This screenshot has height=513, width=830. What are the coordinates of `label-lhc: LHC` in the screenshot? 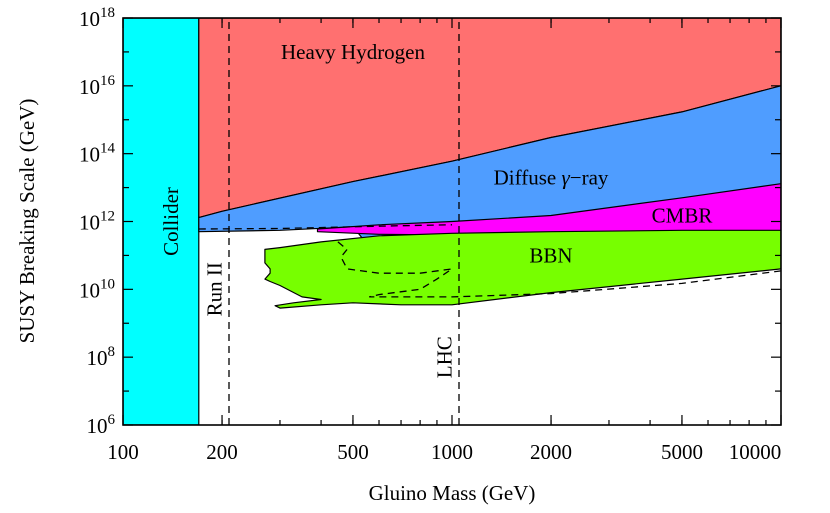 It's located at (445, 357).